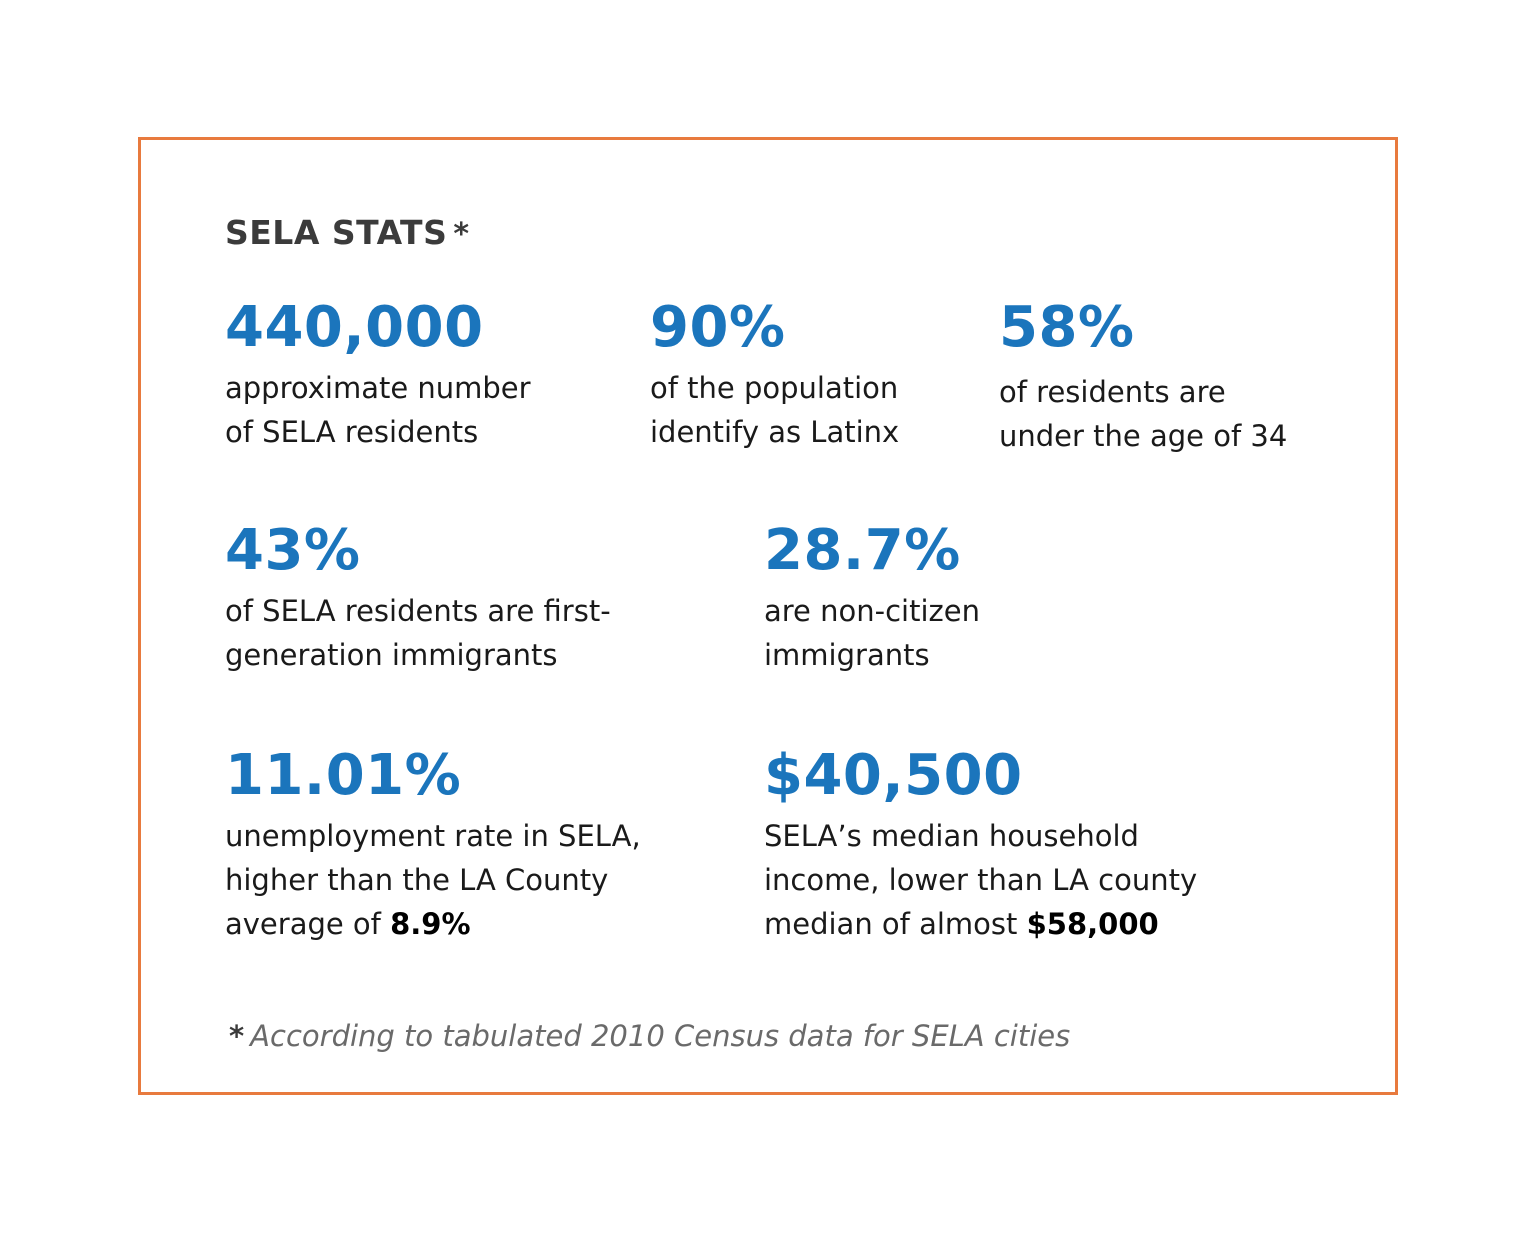 The width and height of the screenshot is (1536, 1235). What do you see at coordinates (774, 410) in the screenshot?
I see `stat-description: of the population identify as Latinx` at bounding box center [774, 410].